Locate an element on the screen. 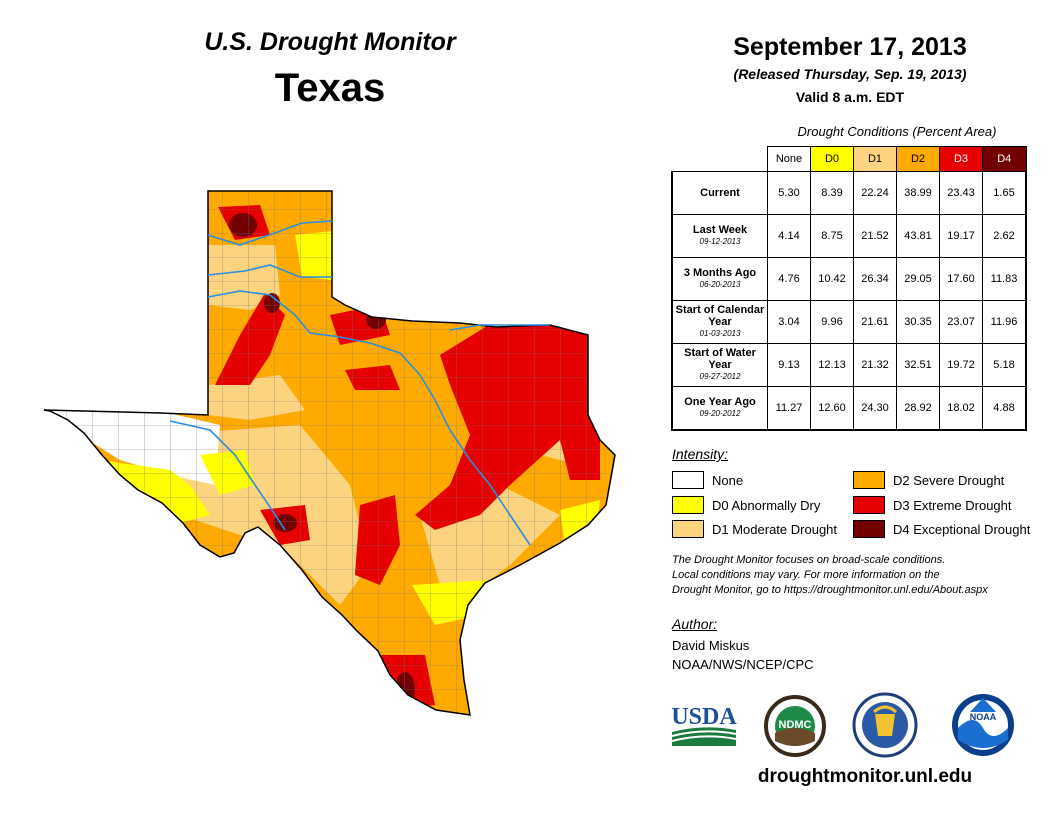 The width and height of the screenshot is (1056, 816). valid-time: Valid 8 a.m. EDT is located at coordinates (850, 97).